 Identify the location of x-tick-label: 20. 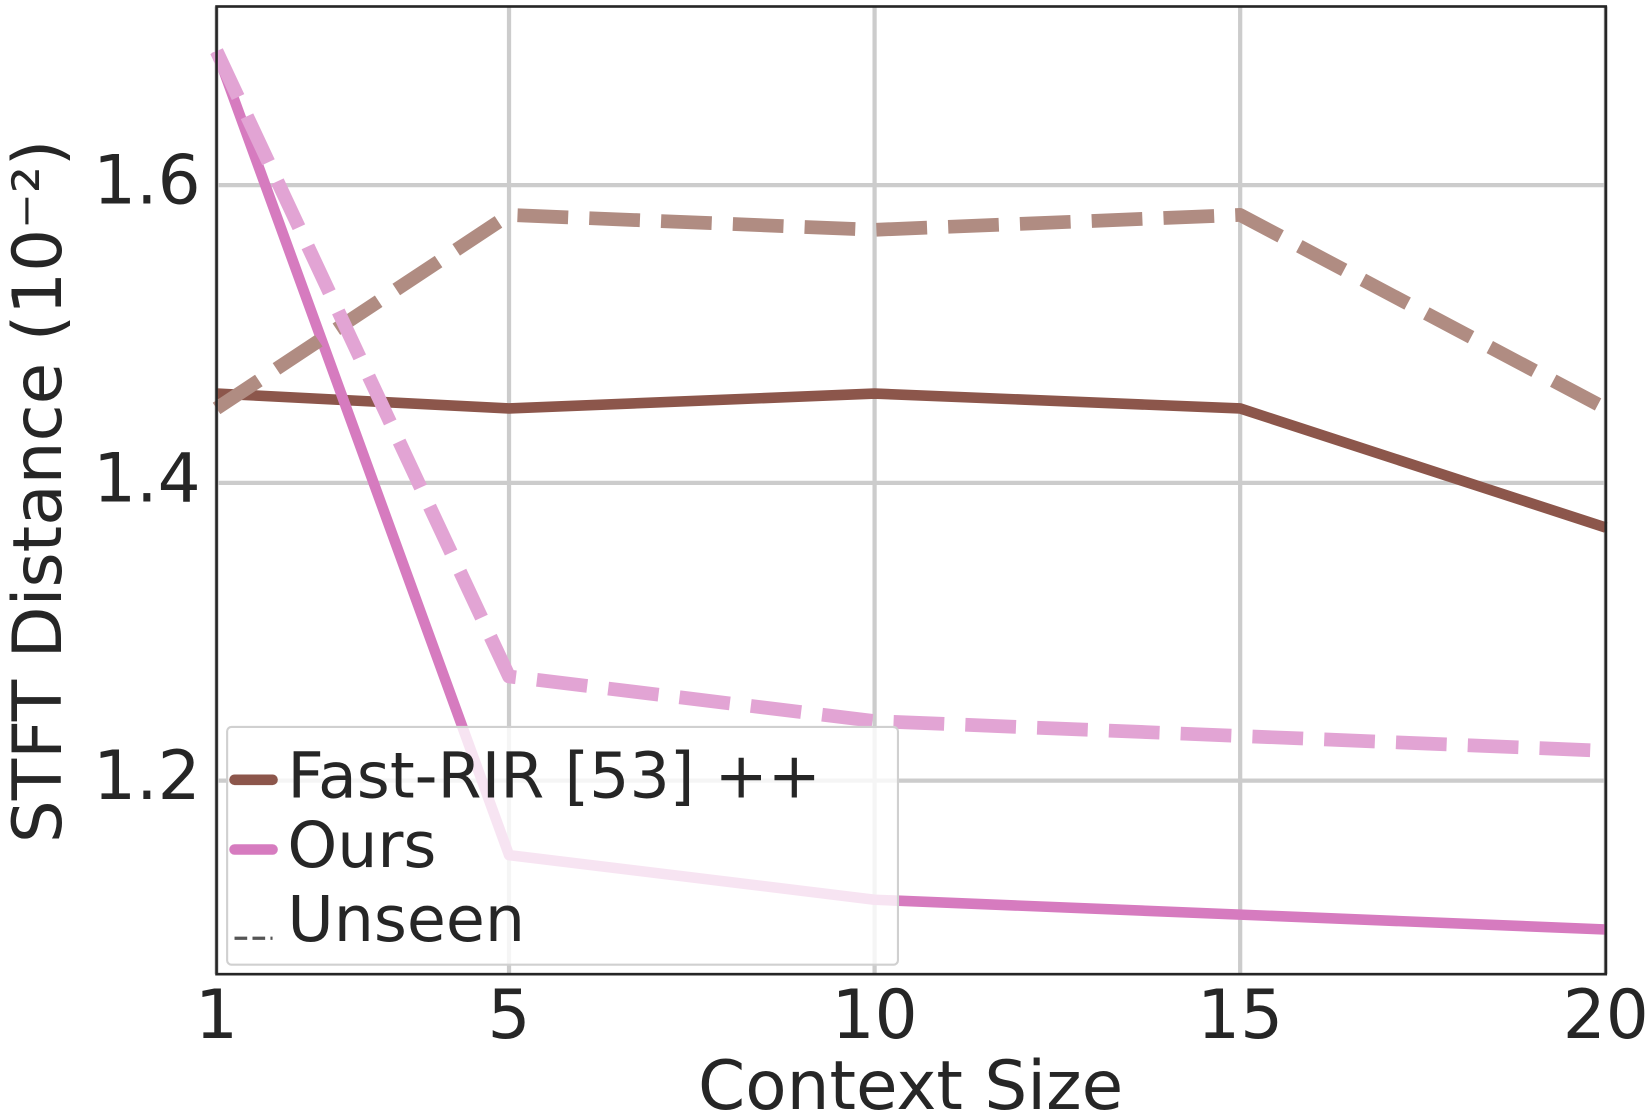
(1605, 1014).